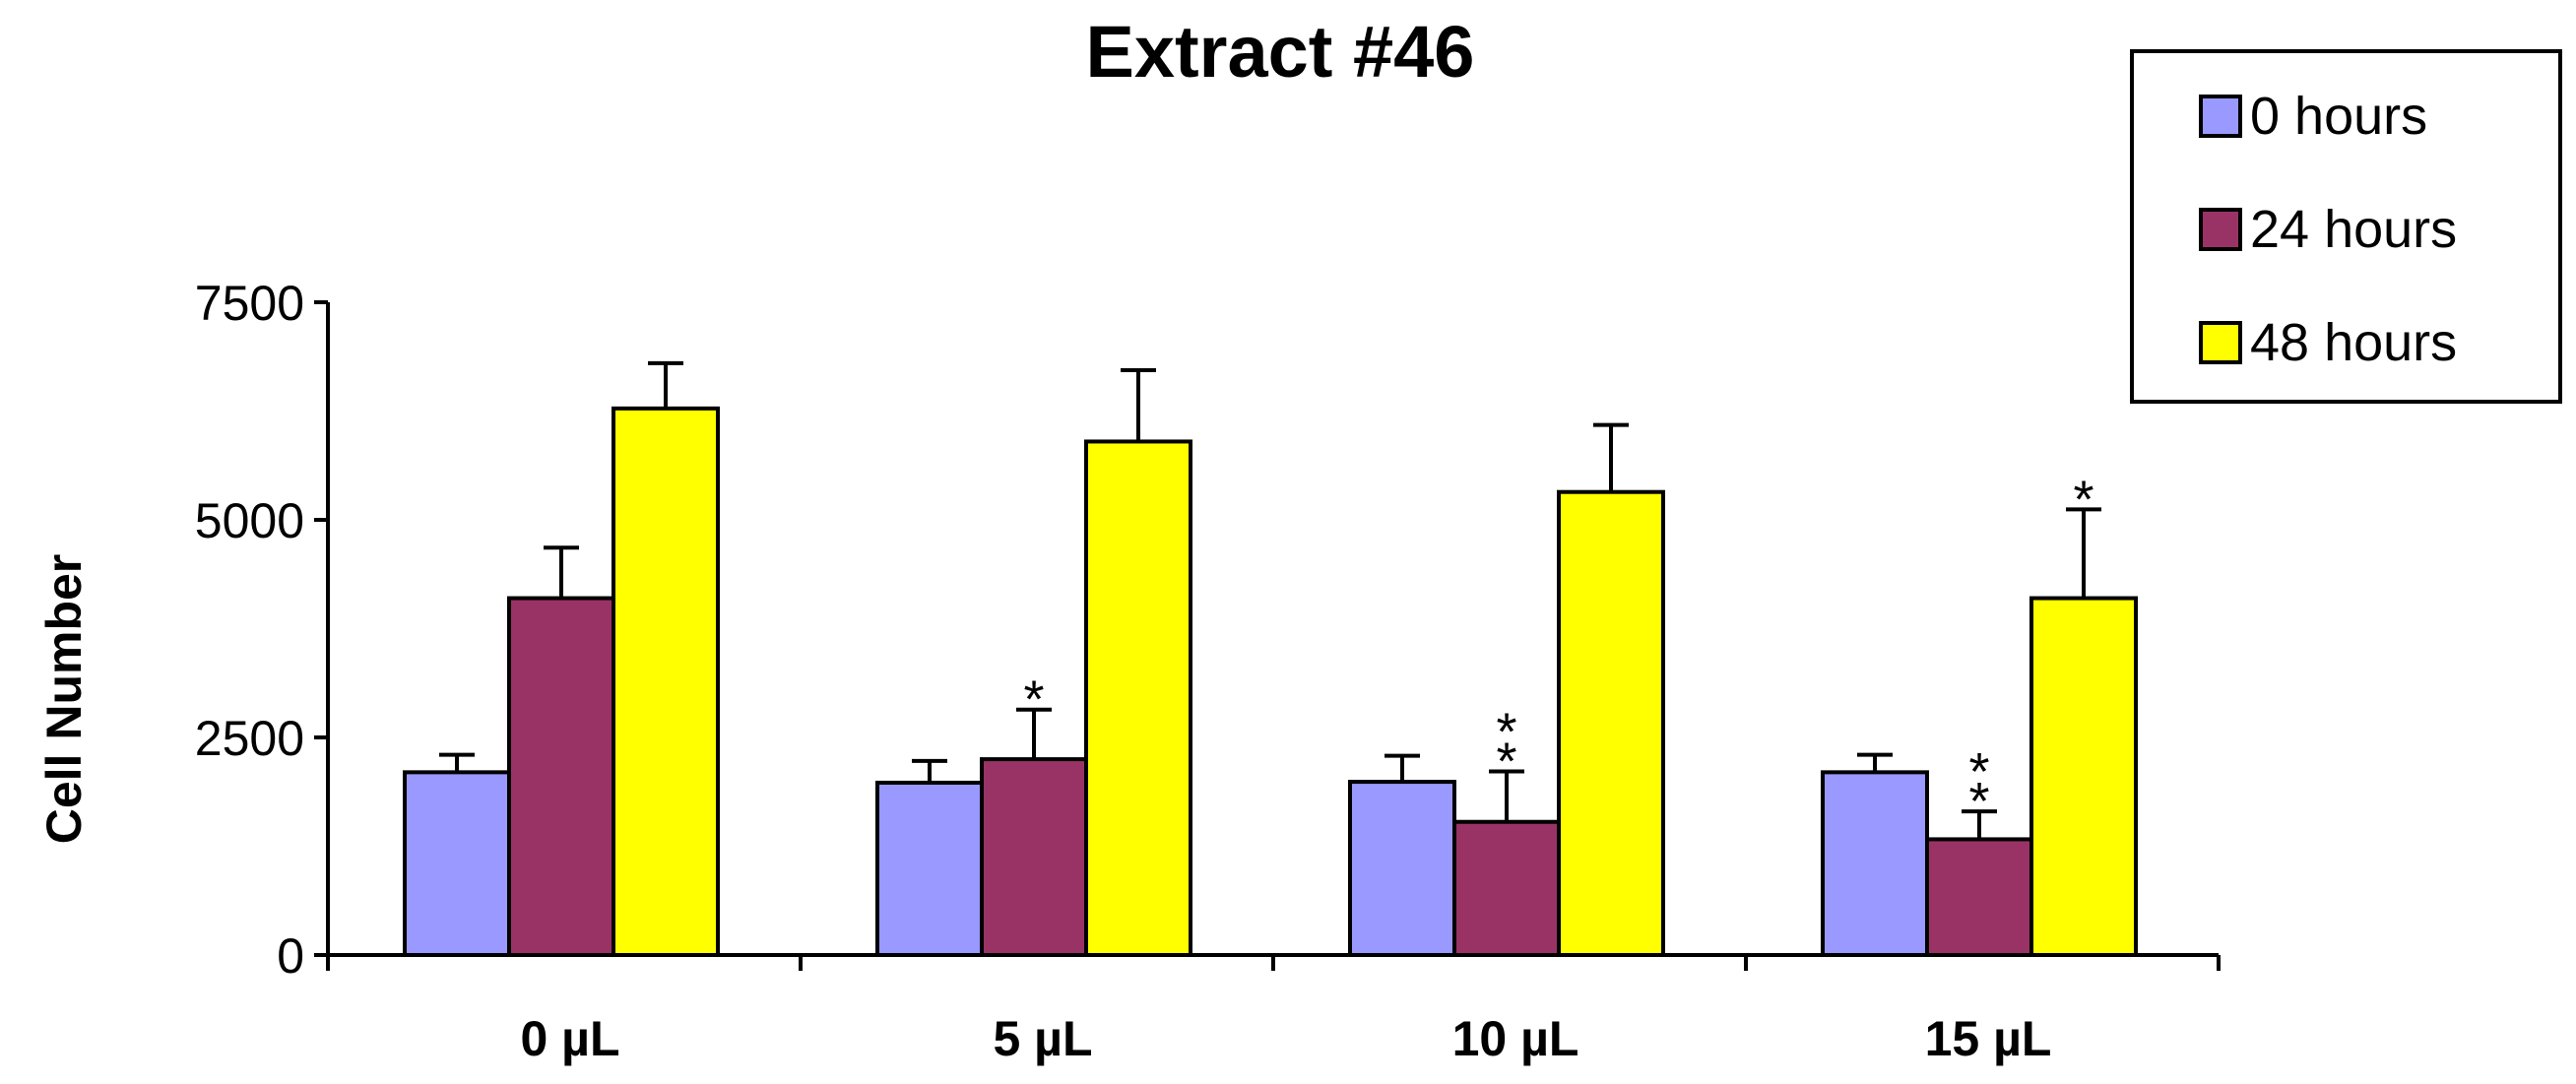 The height and width of the screenshot is (1084, 2576). What do you see at coordinates (249, 520) in the screenshot?
I see `y-tick-label: 5000` at bounding box center [249, 520].